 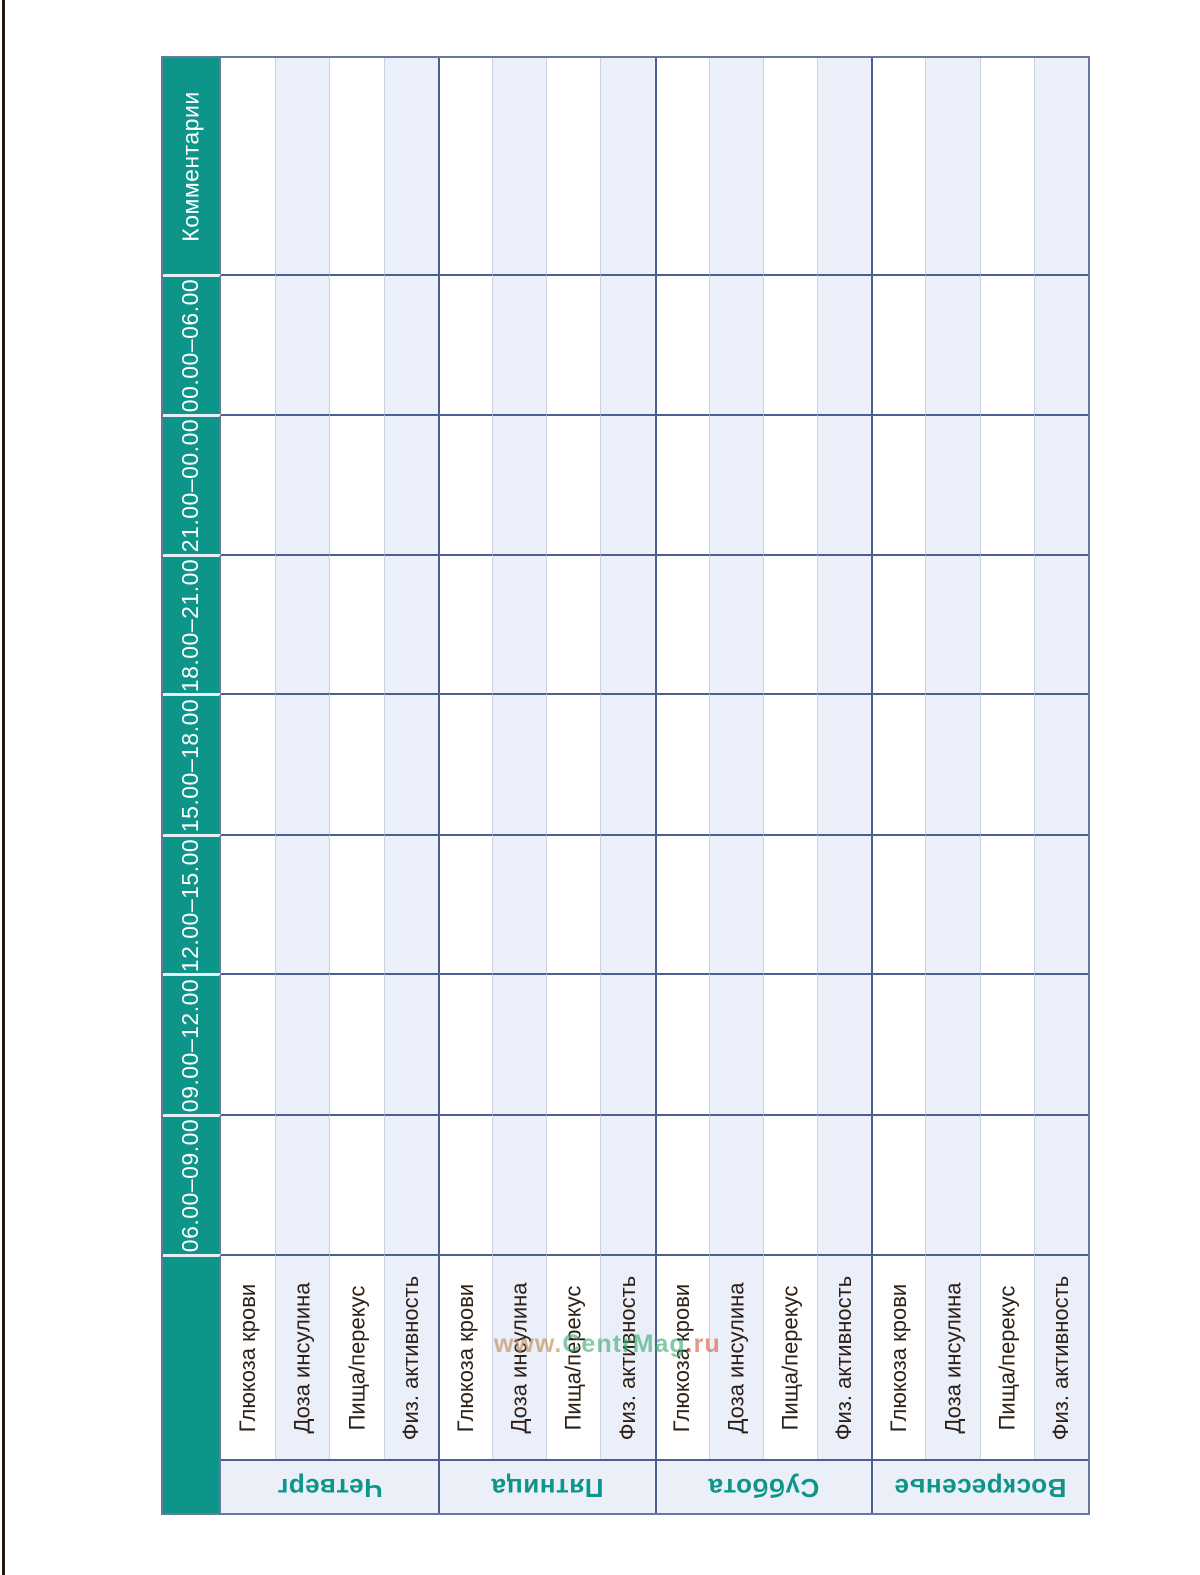 What do you see at coordinates (192, 1383) in the screenshot?
I see `header-column-footer` at bounding box center [192, 1383].